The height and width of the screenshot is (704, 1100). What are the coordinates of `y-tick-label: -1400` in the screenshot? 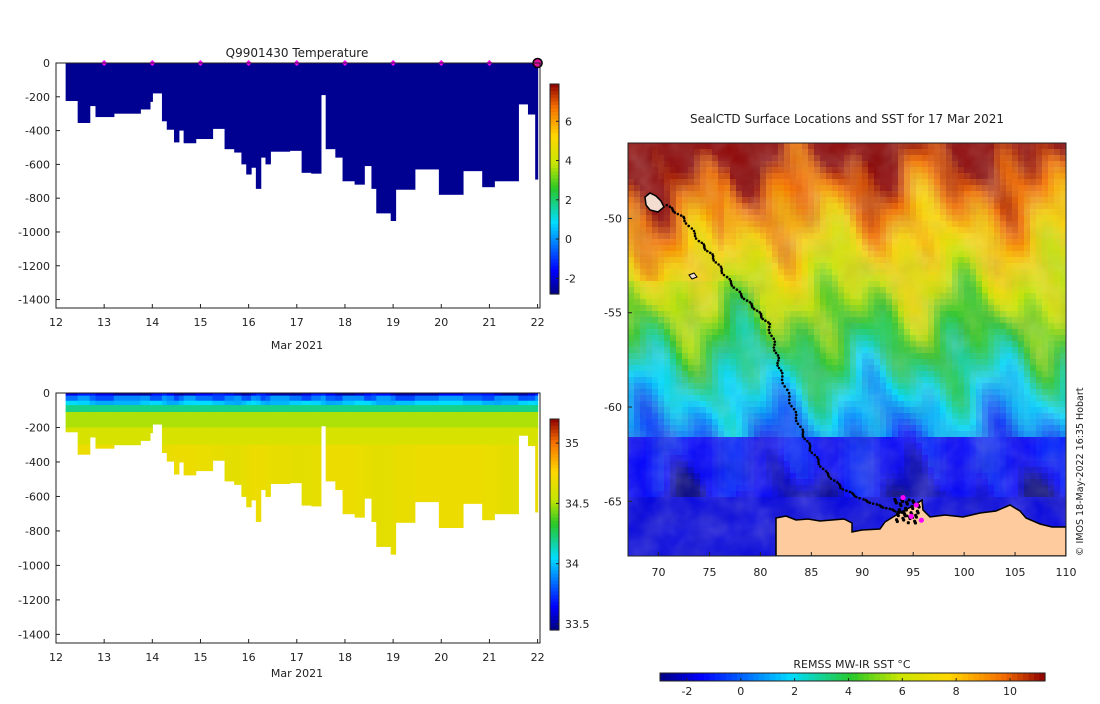 It's located at (34, 300).